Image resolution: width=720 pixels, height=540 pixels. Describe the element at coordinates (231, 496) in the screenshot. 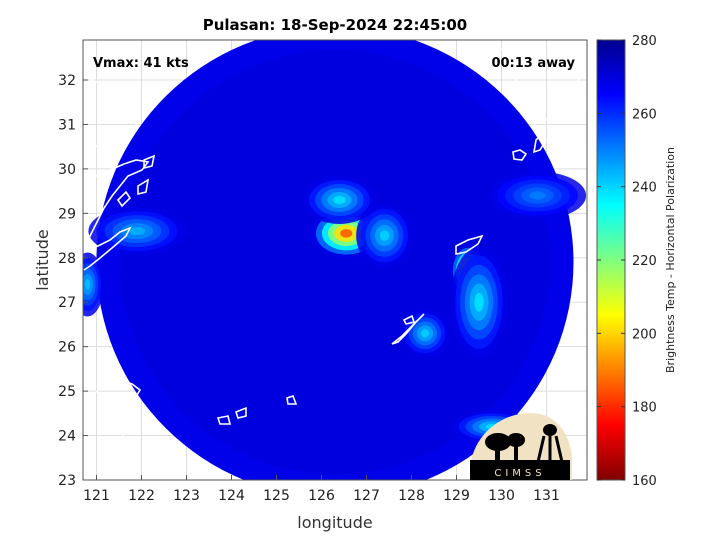

I see `x-tick-label: 124` at that location.